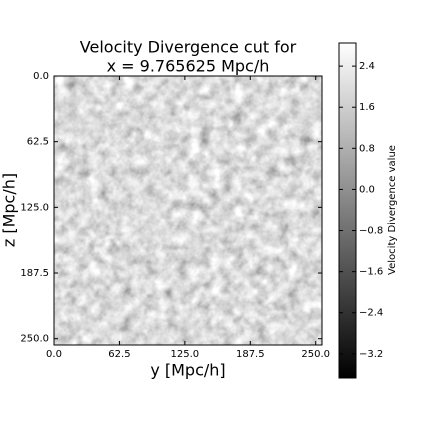 This screenshot has height=436, width=432. Describe the element at coordinates (367, 107) in the screenshot. I see `colorbar-tick-label: 1.6` at that location.